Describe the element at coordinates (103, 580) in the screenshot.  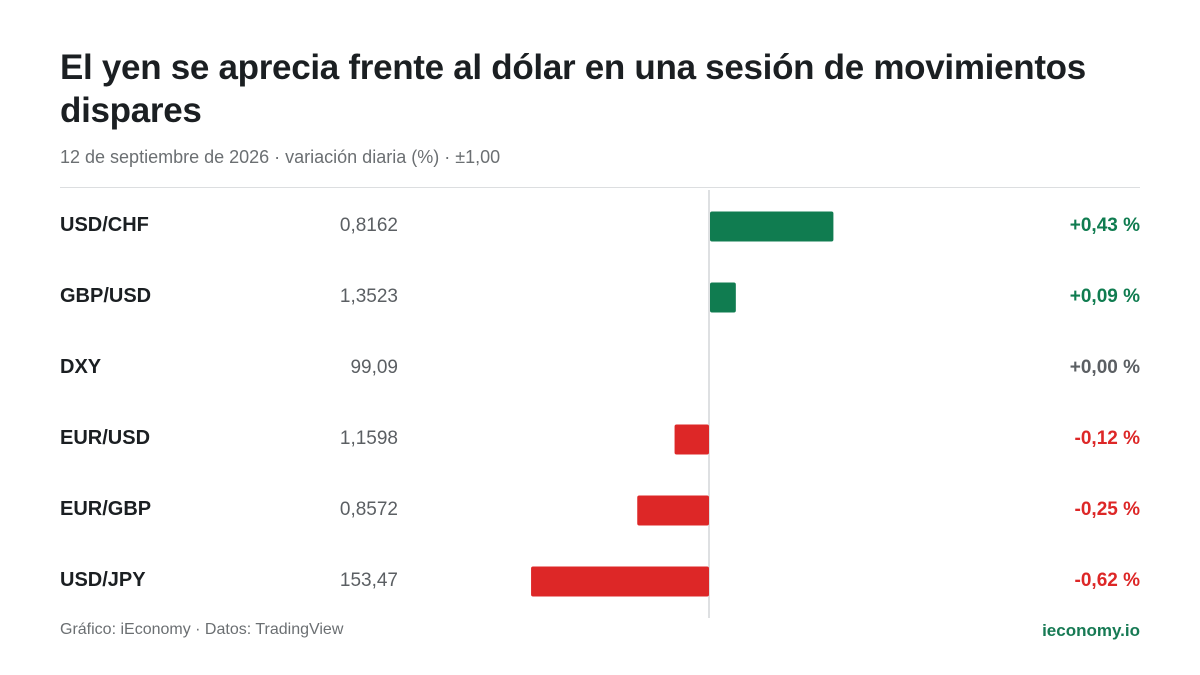
I see `pair-label: USD/JPY` at that location.